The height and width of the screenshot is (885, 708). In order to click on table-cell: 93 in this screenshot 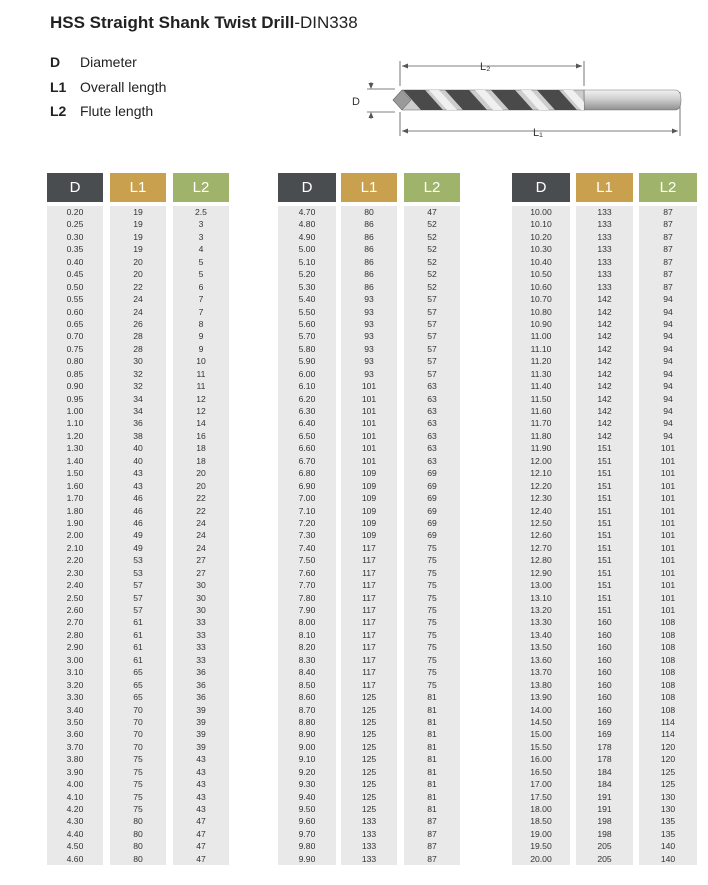, I will do `click(369, 373)`.